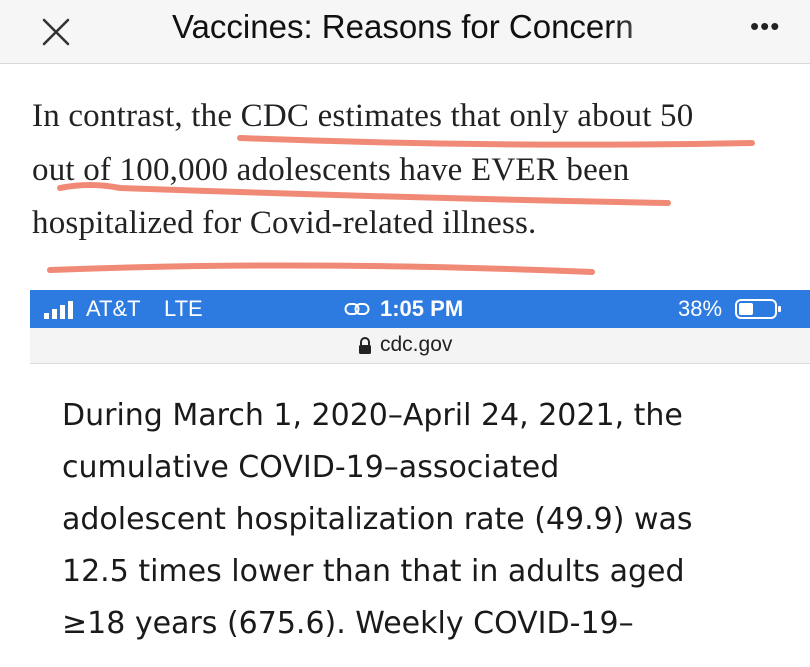 The image size is (810, 667). I want to click on nav-bar: Vaccines: Reasons for Concern •••, so click(405, 32).